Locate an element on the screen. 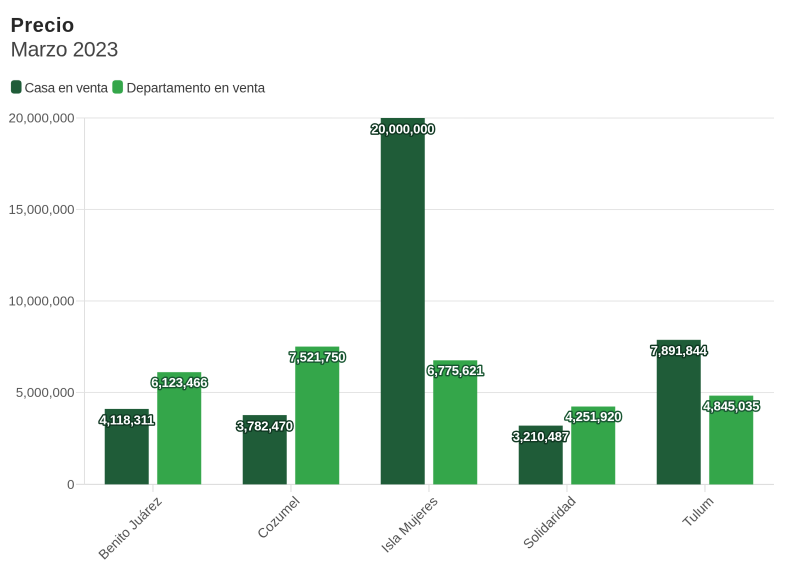 The image size is (796, 575). svg-text: 4,251,920 is located at coordinates (593, 416).